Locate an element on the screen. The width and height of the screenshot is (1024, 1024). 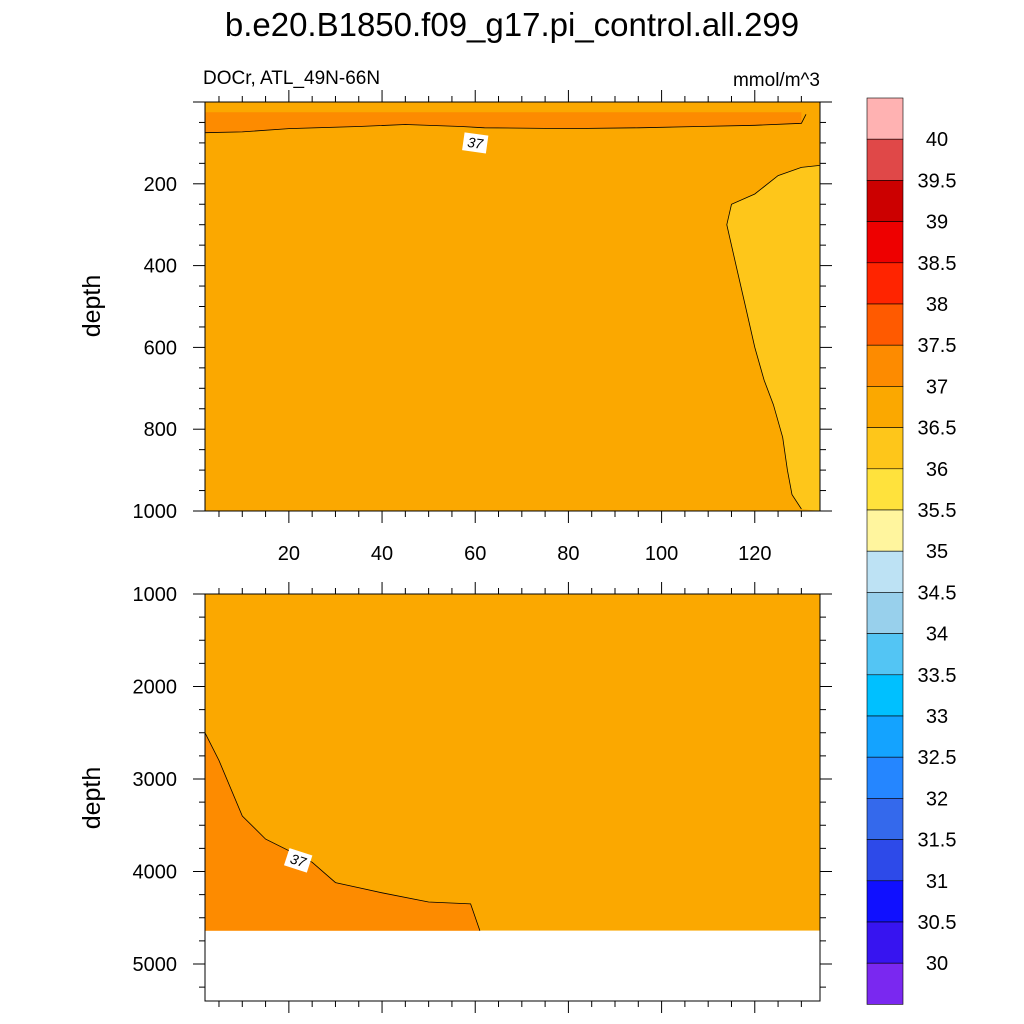
colorbar-label: 35 is located at coordinates (937, 552).